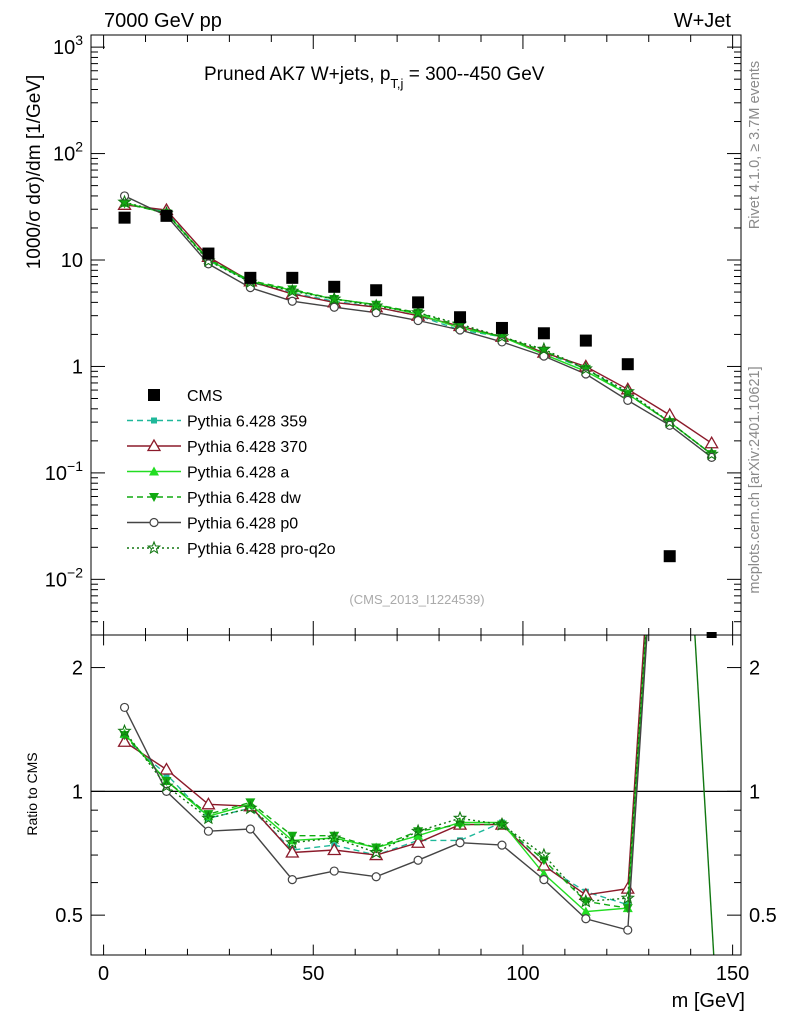  What do you see at coordinates (754, 792) in the screenshot?
I see `ratio-ytick-label-right: 1` at bounding box center [754, 792].